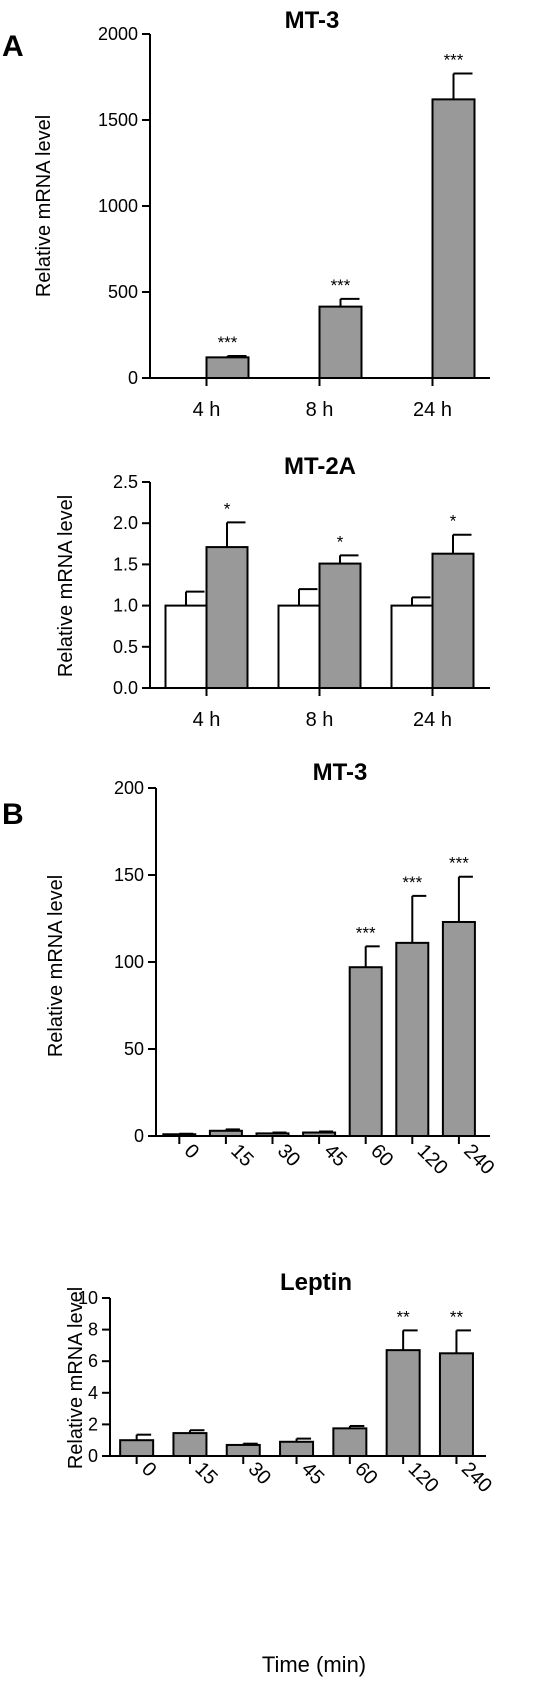 This screenshot has width=548, height=1686. I want to click on y-tick-label: 2.0, so click(125, 523).